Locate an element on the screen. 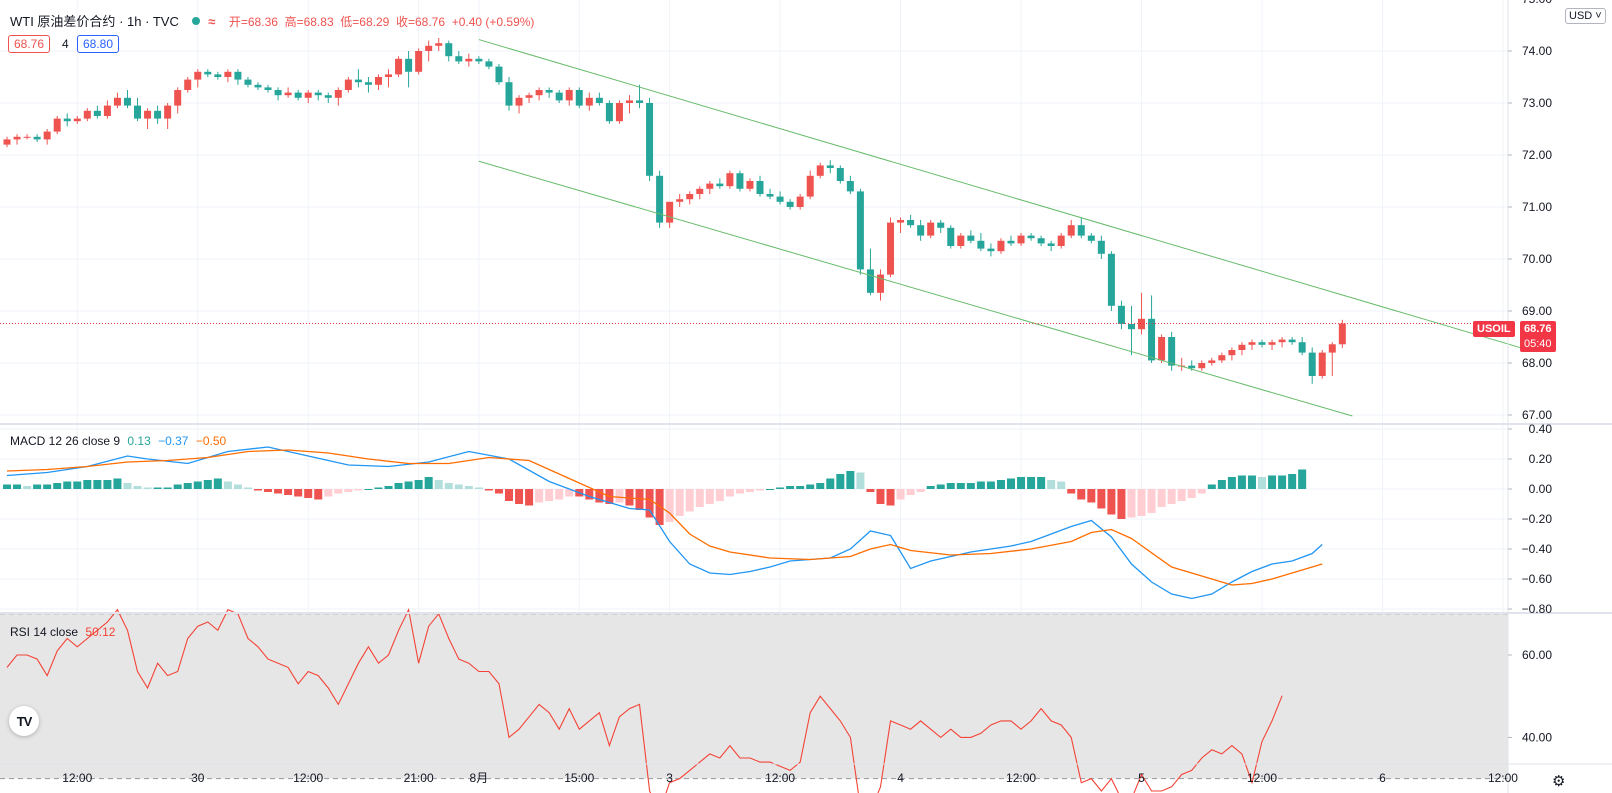 The width and height of the screenshot is (1612, 793). macd-title: MACD 12 26 close 9 is located at coordinates (65, 441).